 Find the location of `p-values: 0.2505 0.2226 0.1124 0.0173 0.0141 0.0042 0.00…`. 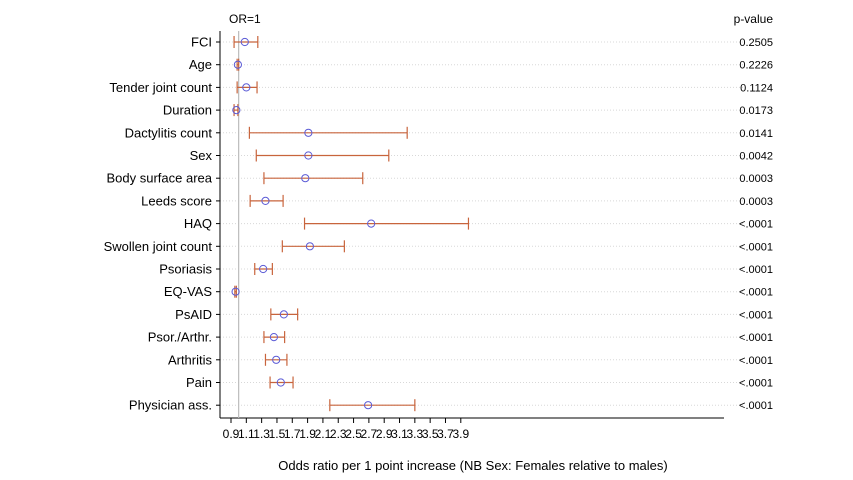

p-values: 0.2505 0.2226 0.1124 0.0173 0.0141 0.0042 0.00… is located at coordinates (756, 224).